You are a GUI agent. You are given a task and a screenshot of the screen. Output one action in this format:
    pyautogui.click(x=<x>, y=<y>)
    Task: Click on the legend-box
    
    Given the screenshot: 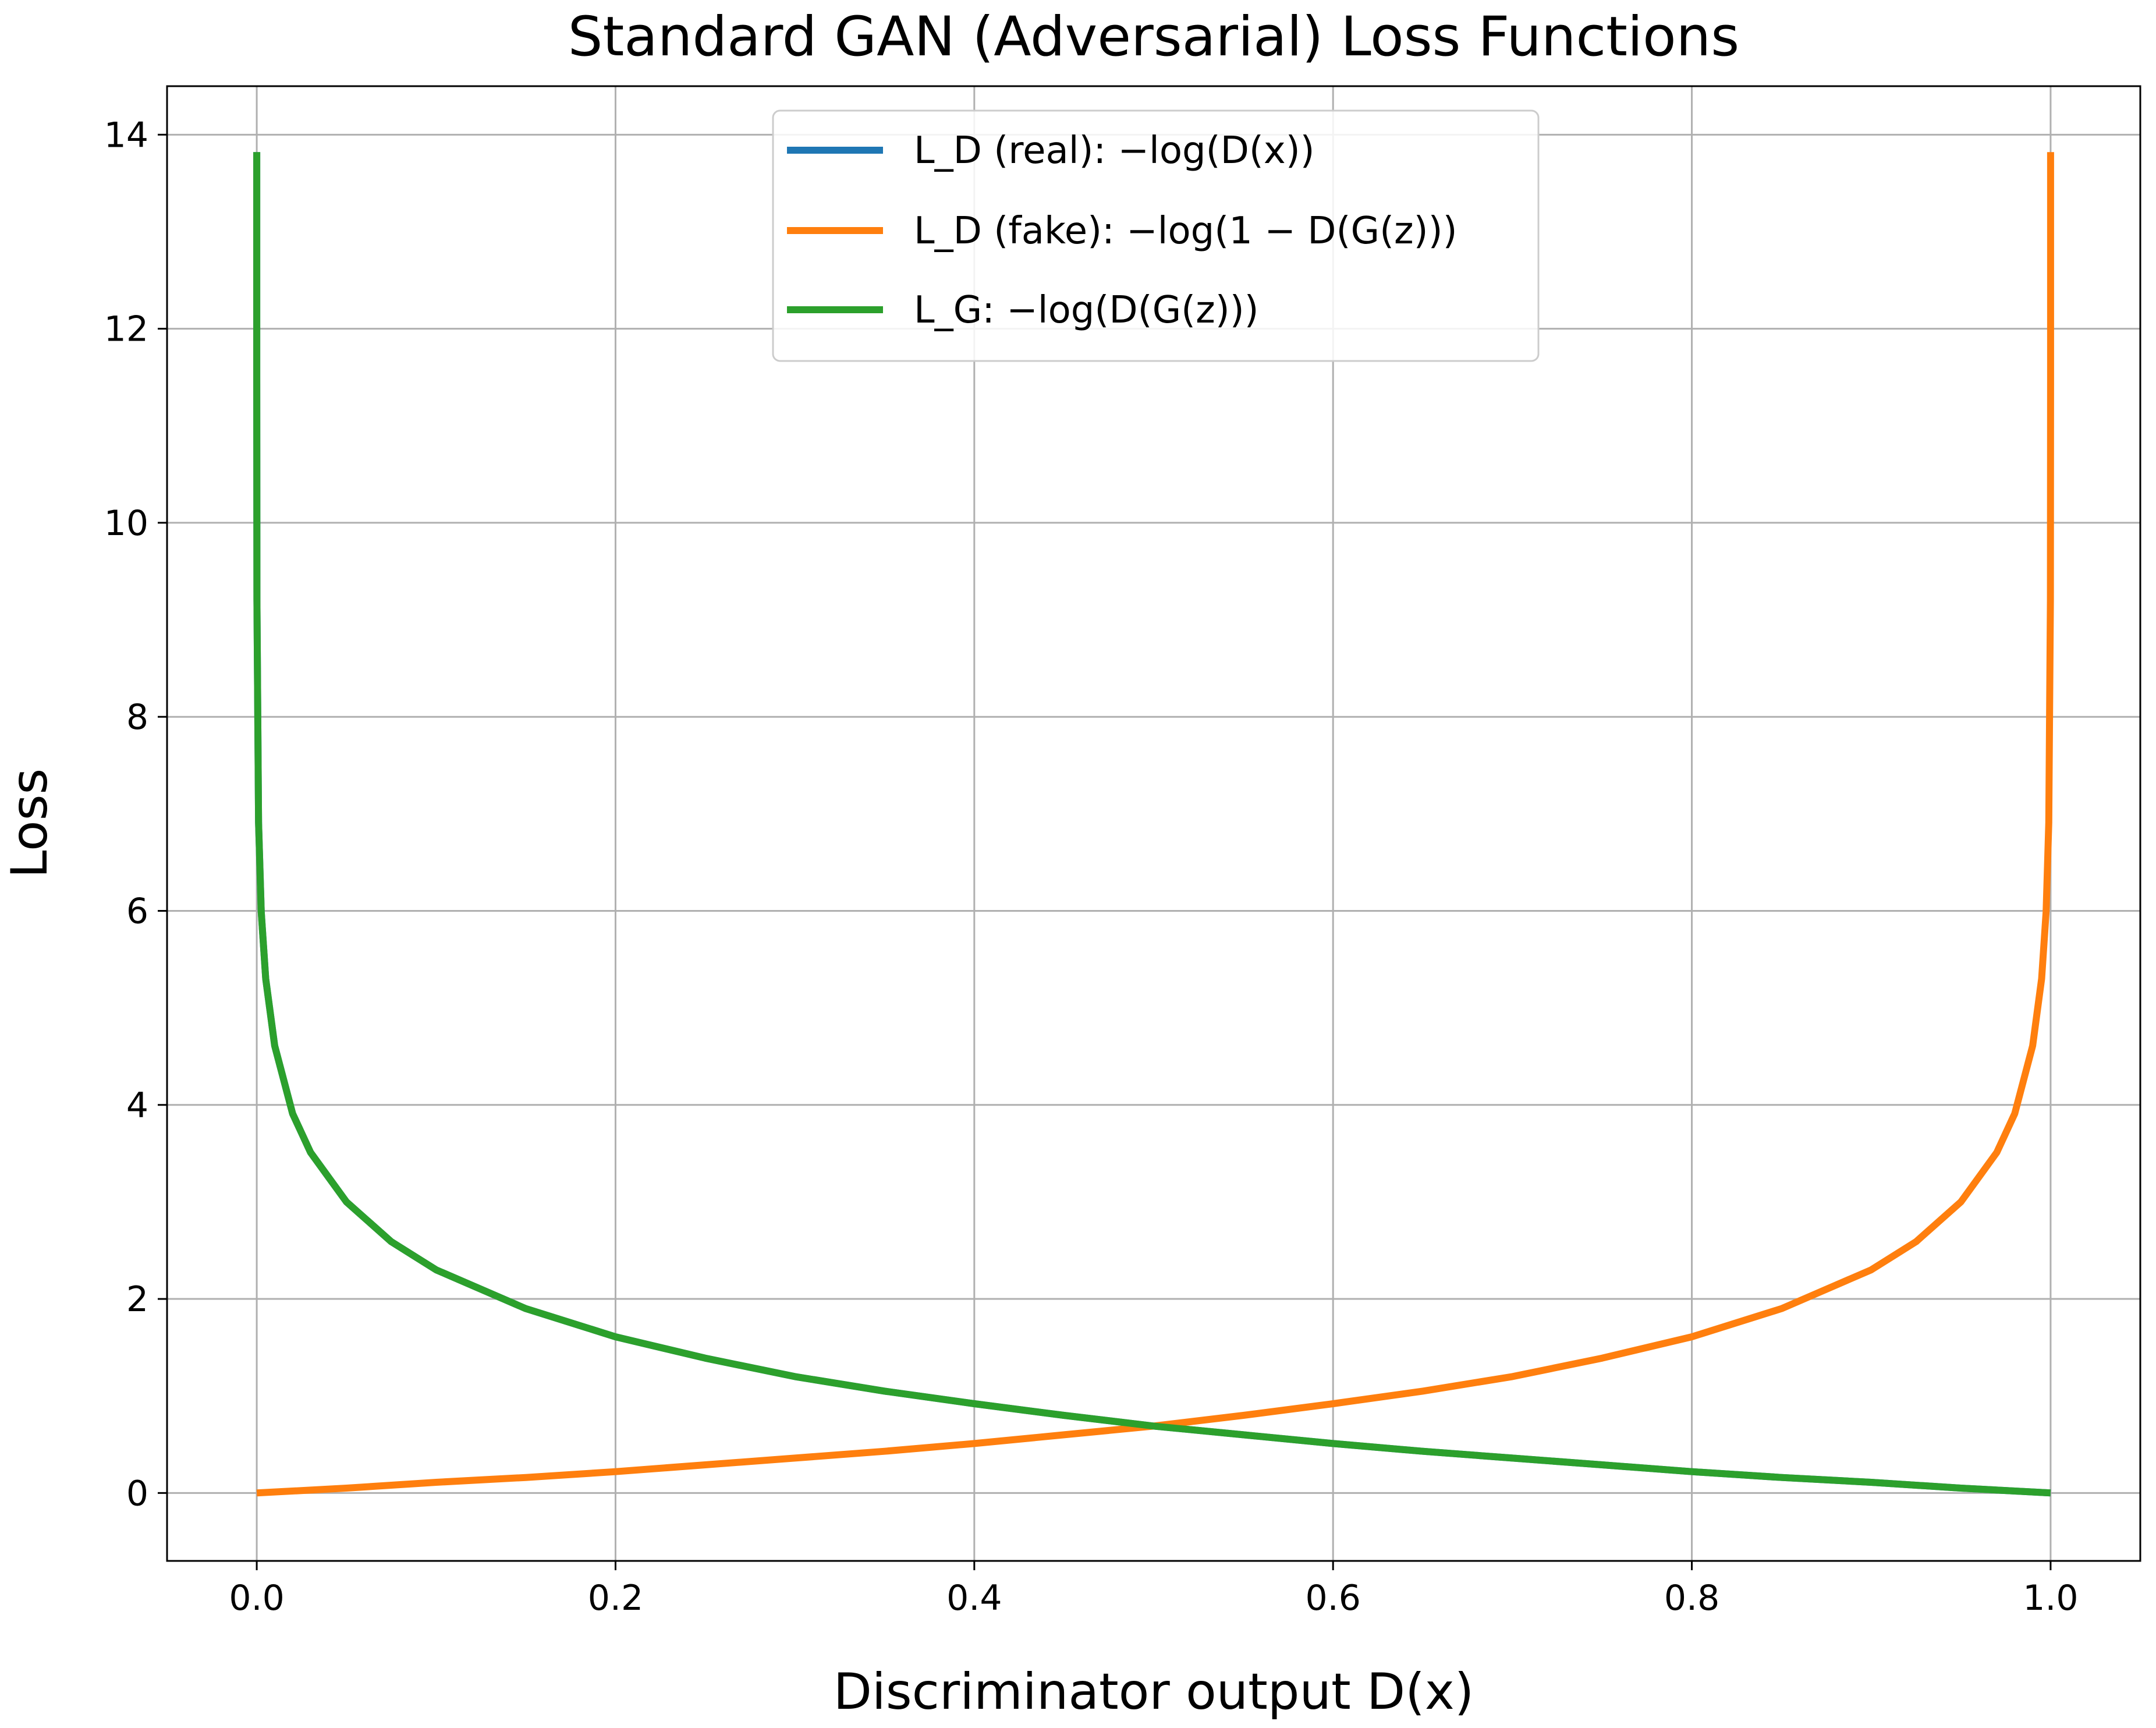 What is the action you would take?
    pyautogui.click(x=1156, y=235)
    